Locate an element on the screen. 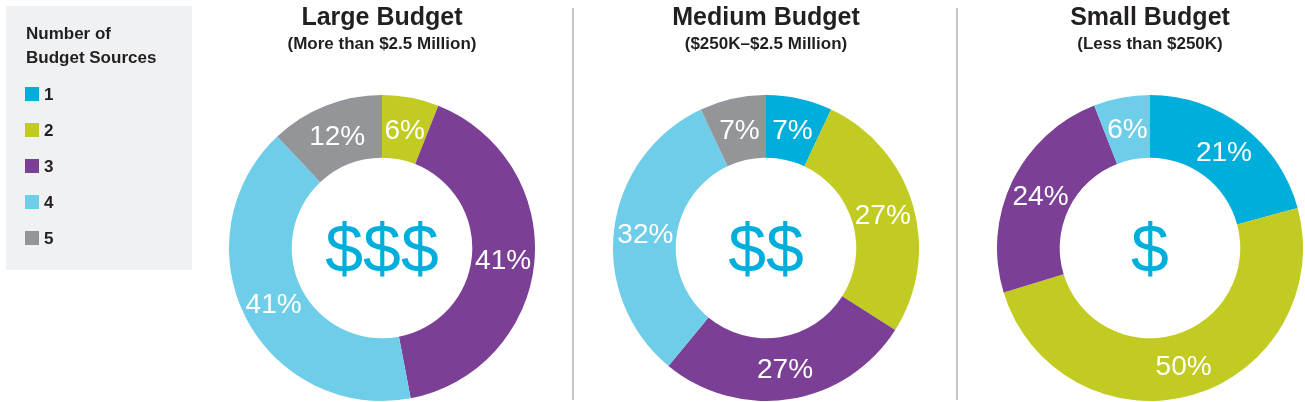 The image size is (1305, 402). chart-title: Large Budget is located at coordinates (382, 16).